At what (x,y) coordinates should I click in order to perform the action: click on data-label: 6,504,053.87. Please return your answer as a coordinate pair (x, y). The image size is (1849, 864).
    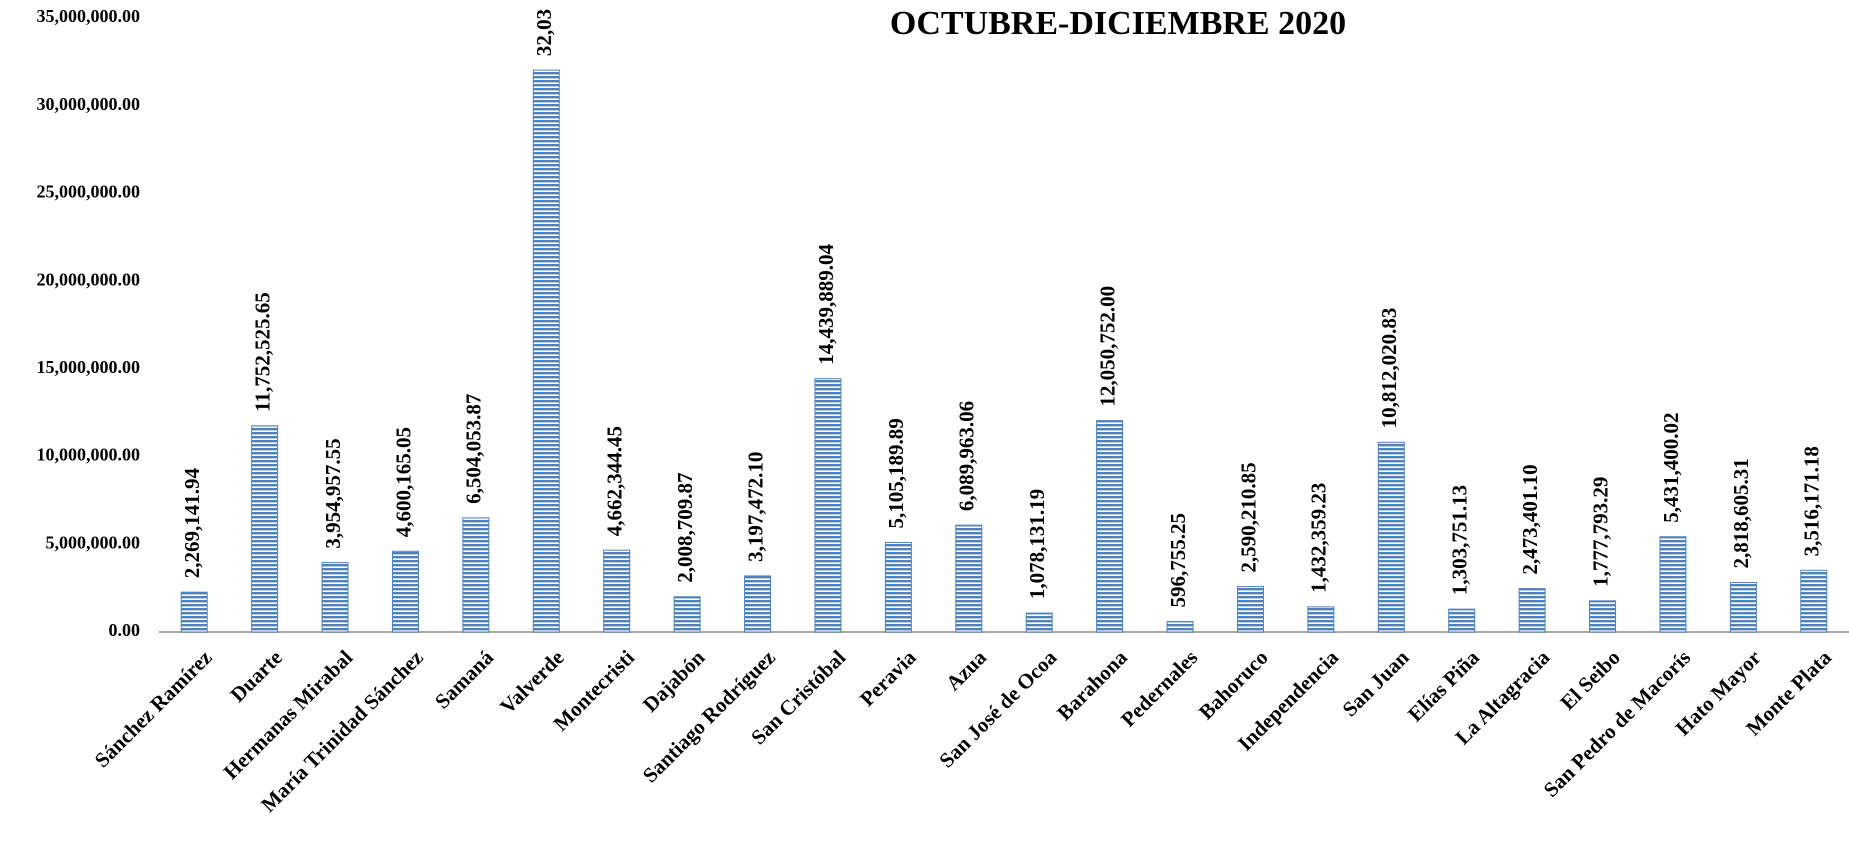
    Looking at the image, I should click on (474, 449).